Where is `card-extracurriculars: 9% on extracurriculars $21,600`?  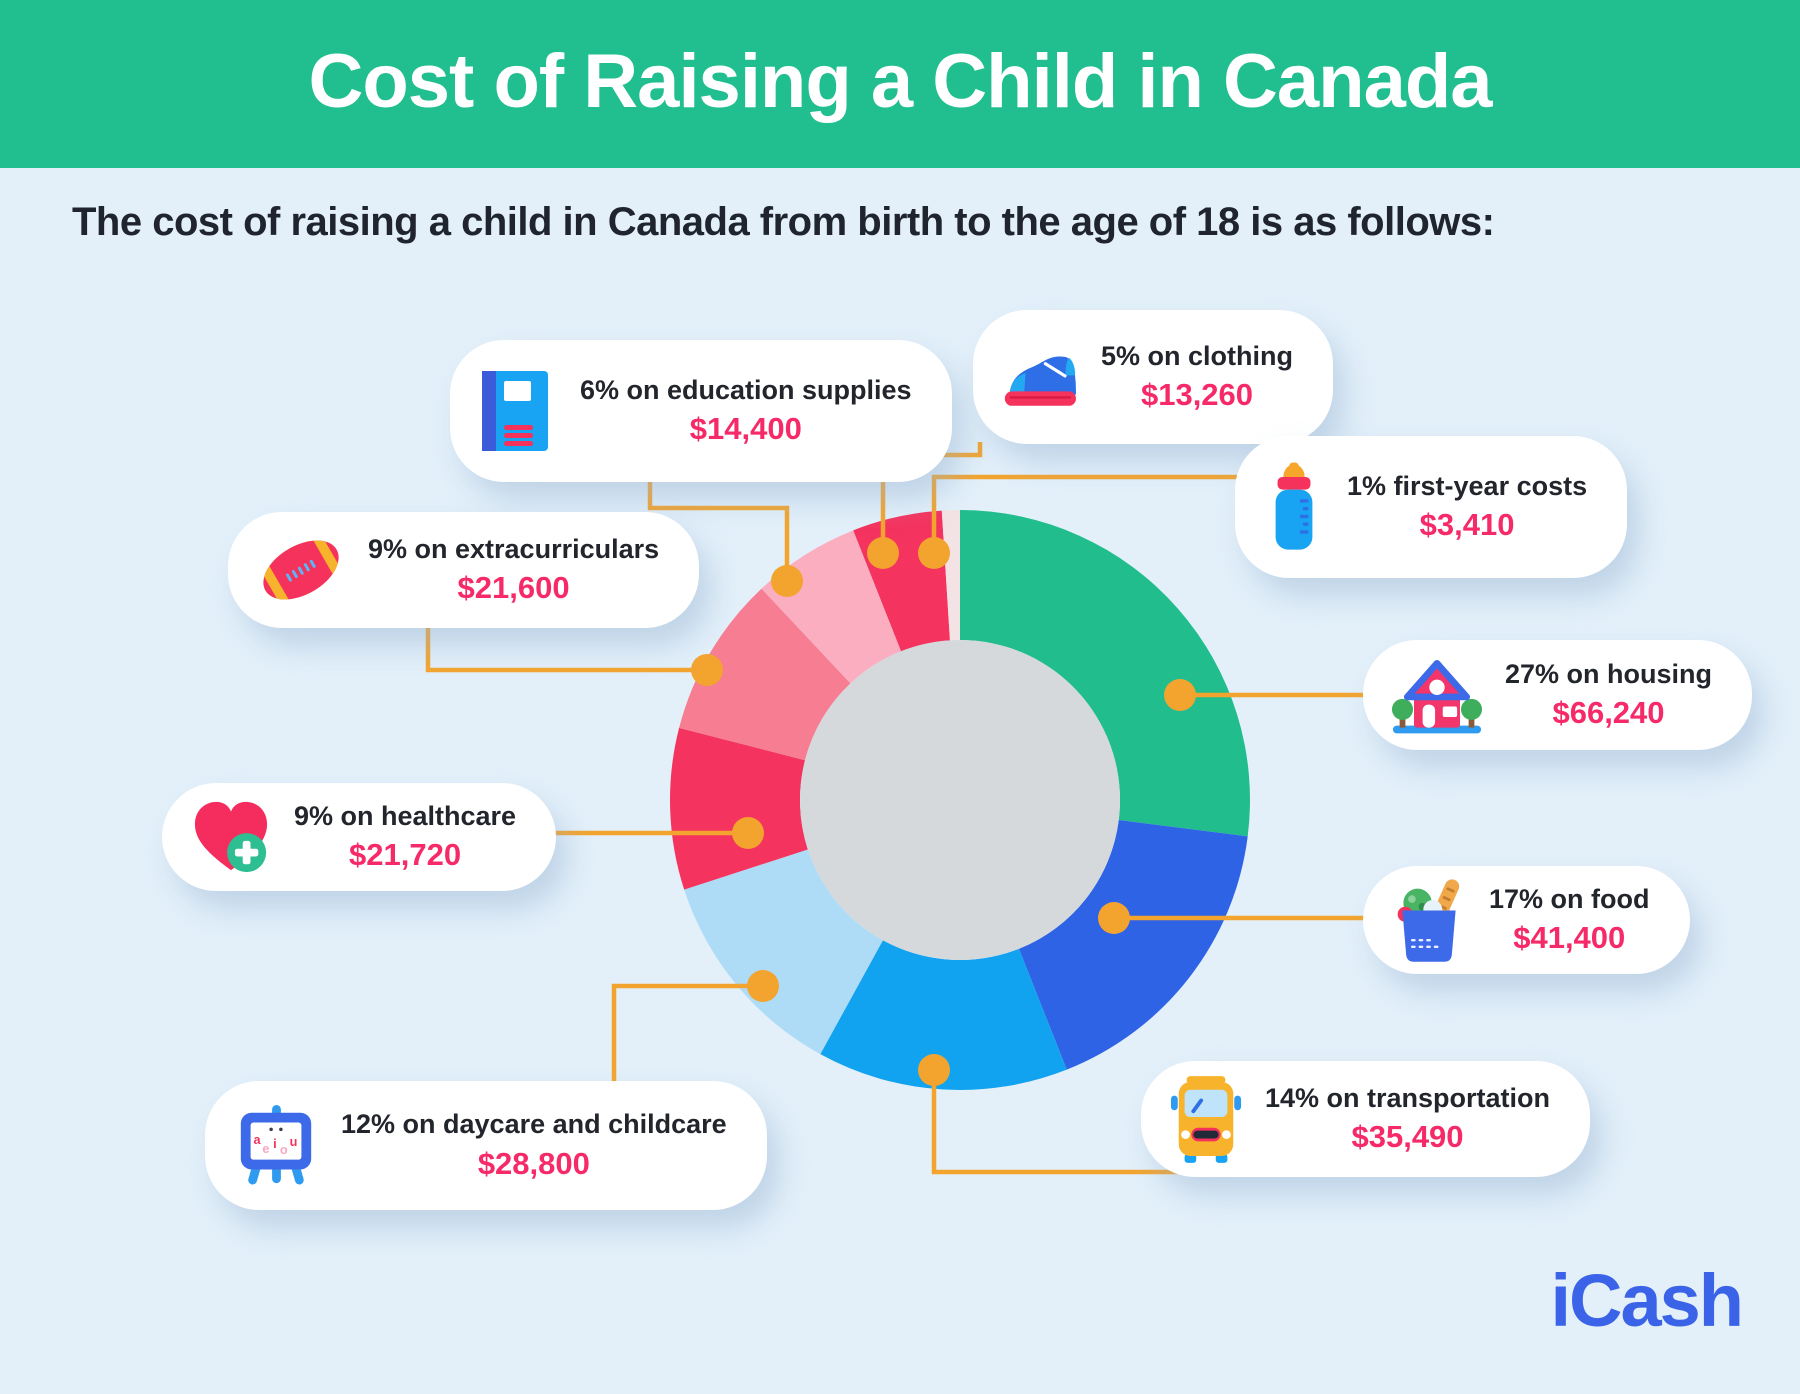 card-extracurriculars: 9% on extracurriculars $21,600 is located at coordinates (464, 570).